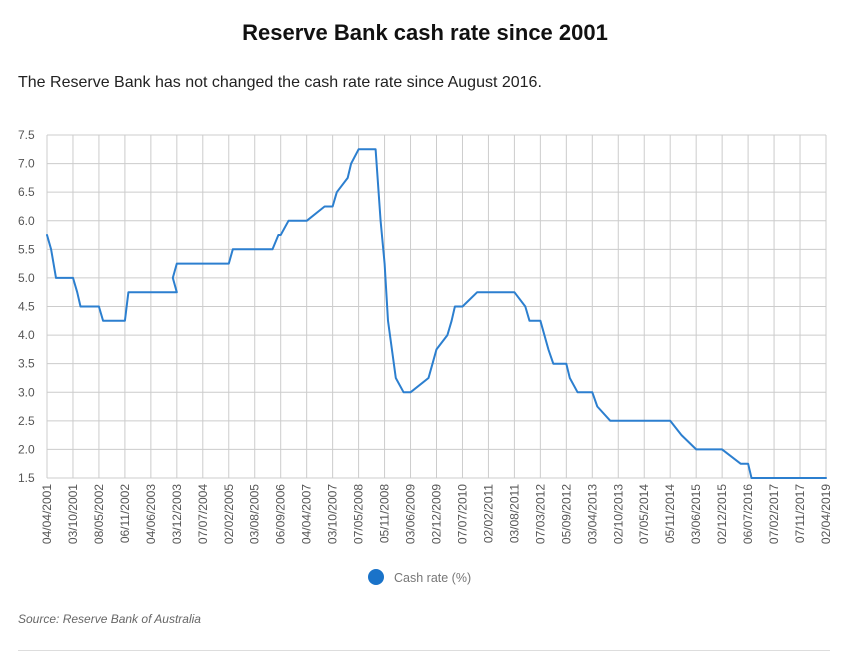 This screenshot has width=850, height=656. I want to click on x-tick-label: 03/04/2013, so click(592, 514).